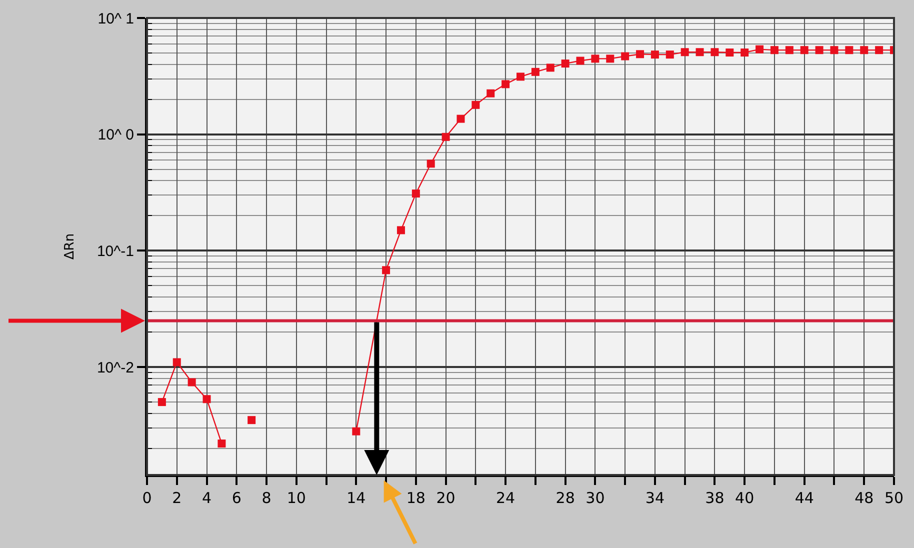  What do you see at coordinates (147, 498) in the screenshot?
I see `x-tick-label: 0` at bounding box center [147, 498].